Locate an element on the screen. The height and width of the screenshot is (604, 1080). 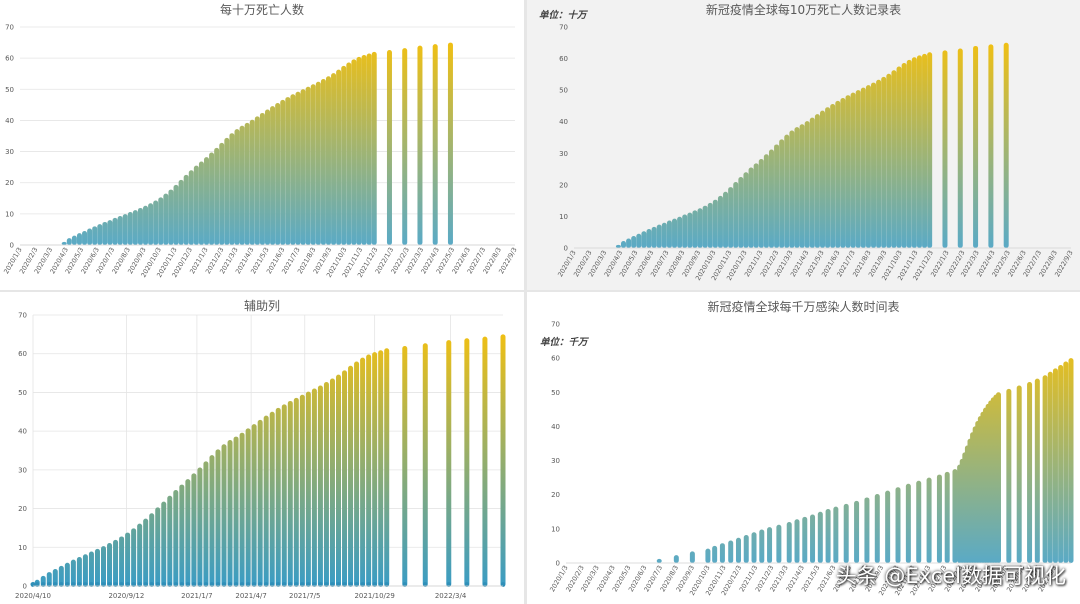
y-tick-label: 0 is located at coordinates (558, 564).